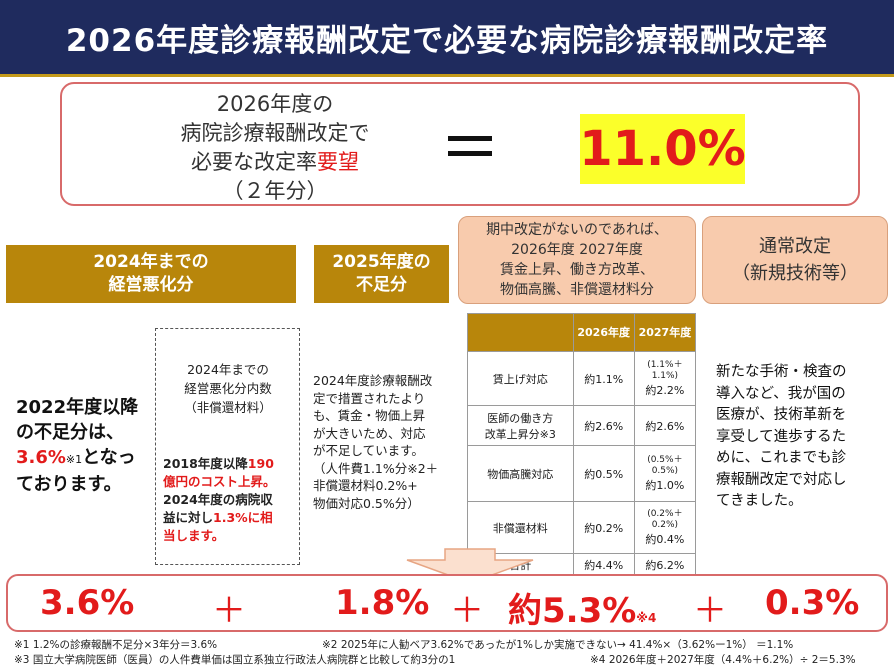  Describe the element at coordinates (365, 485) in the screenshot. I see `col2-line-7: 非償還材料0.2%+` at that location.